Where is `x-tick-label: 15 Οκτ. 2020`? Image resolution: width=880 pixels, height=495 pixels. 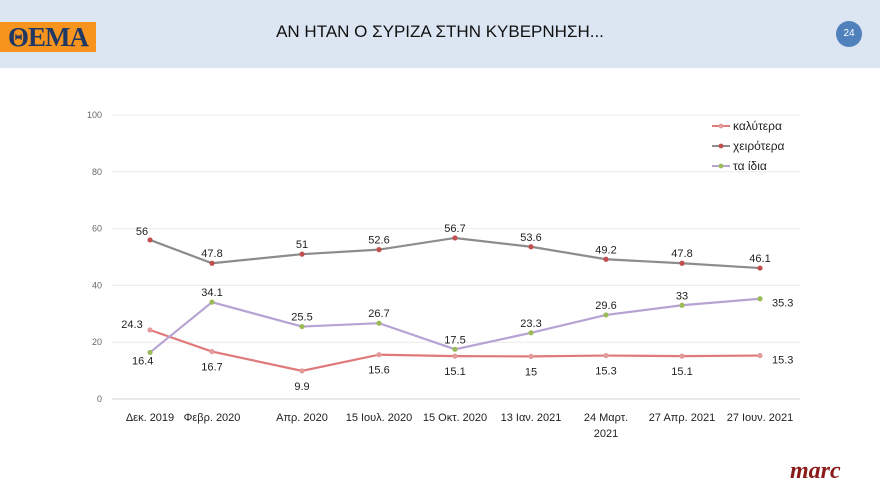
x-tick-label: 15 Οκτ. 2020 is located at coordinates (455, 418).